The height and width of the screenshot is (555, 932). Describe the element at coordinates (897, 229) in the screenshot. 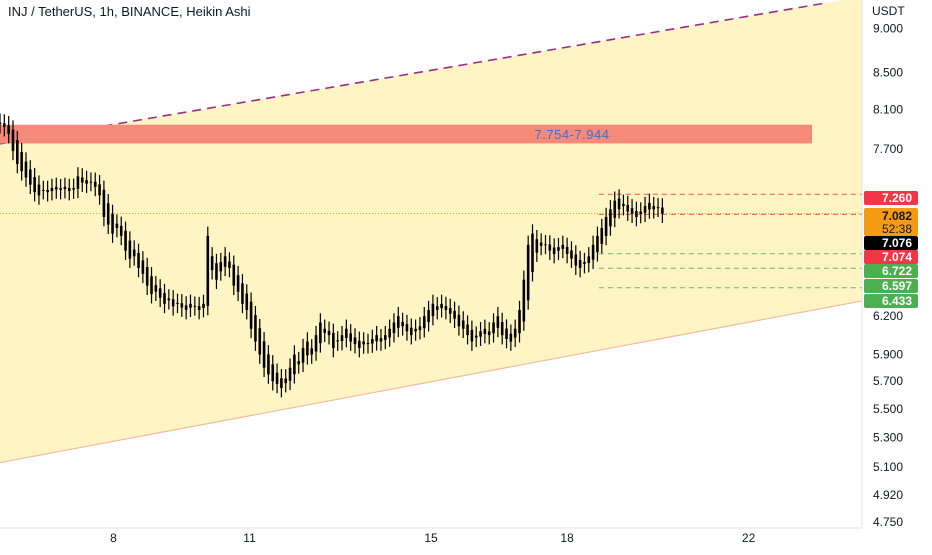

I see `bar-countdown: 52:38` at that location.